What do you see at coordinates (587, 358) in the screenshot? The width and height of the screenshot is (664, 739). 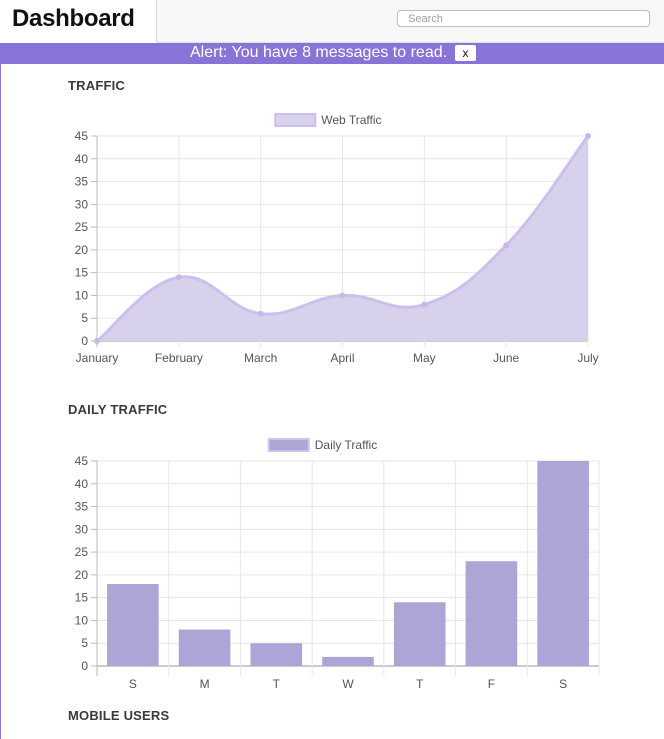 I see `x-tick-label: July` at bounding box center [587, 358].